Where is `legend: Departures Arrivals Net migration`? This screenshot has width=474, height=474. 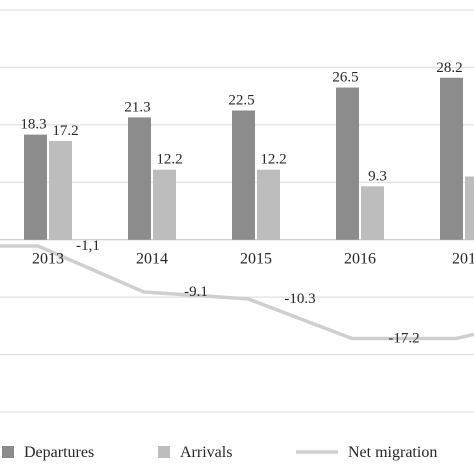
legend: Departures Arrivals Net migration is located at coordinates (219, 452).